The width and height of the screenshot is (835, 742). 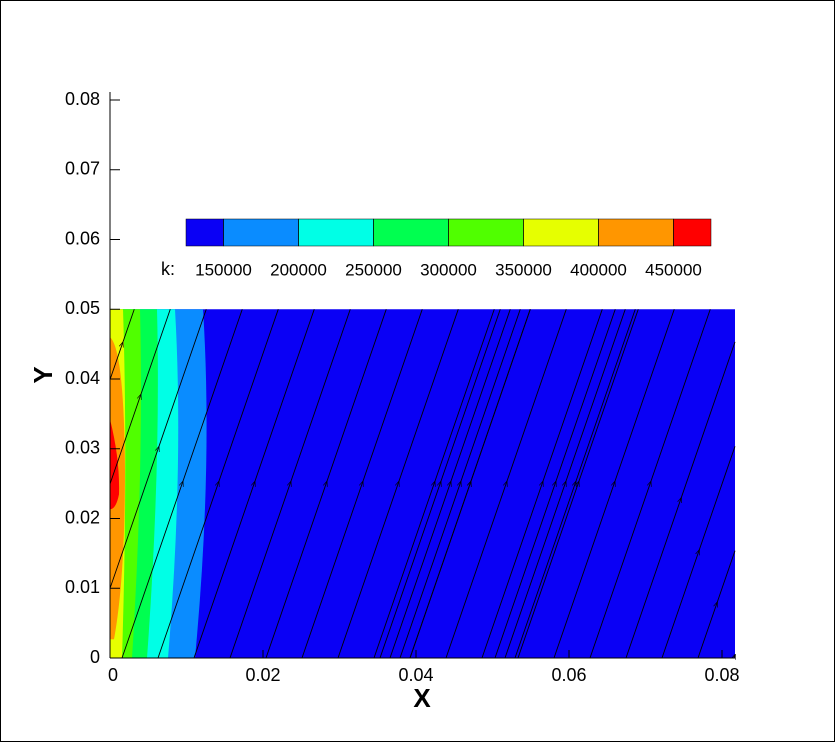 I want to click on y-tick-label: 0.07, so click(x=82, y=169).